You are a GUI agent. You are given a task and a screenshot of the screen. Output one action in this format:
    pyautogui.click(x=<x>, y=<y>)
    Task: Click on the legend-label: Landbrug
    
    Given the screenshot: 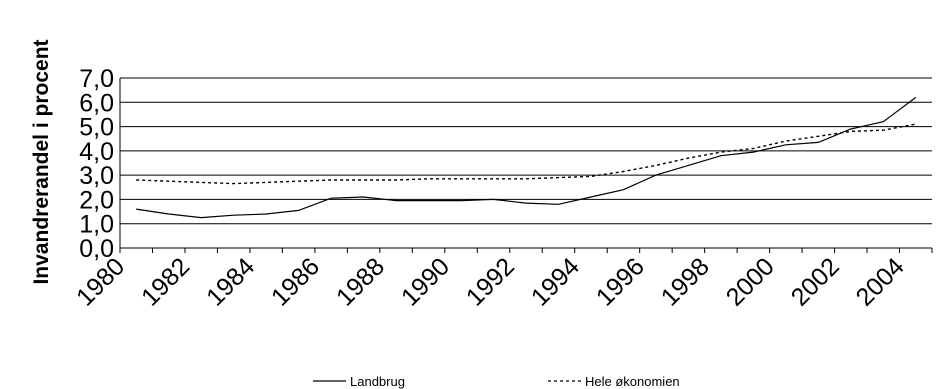 What is the action you would take?
    pyautogui.click(x=377, y=381)
    